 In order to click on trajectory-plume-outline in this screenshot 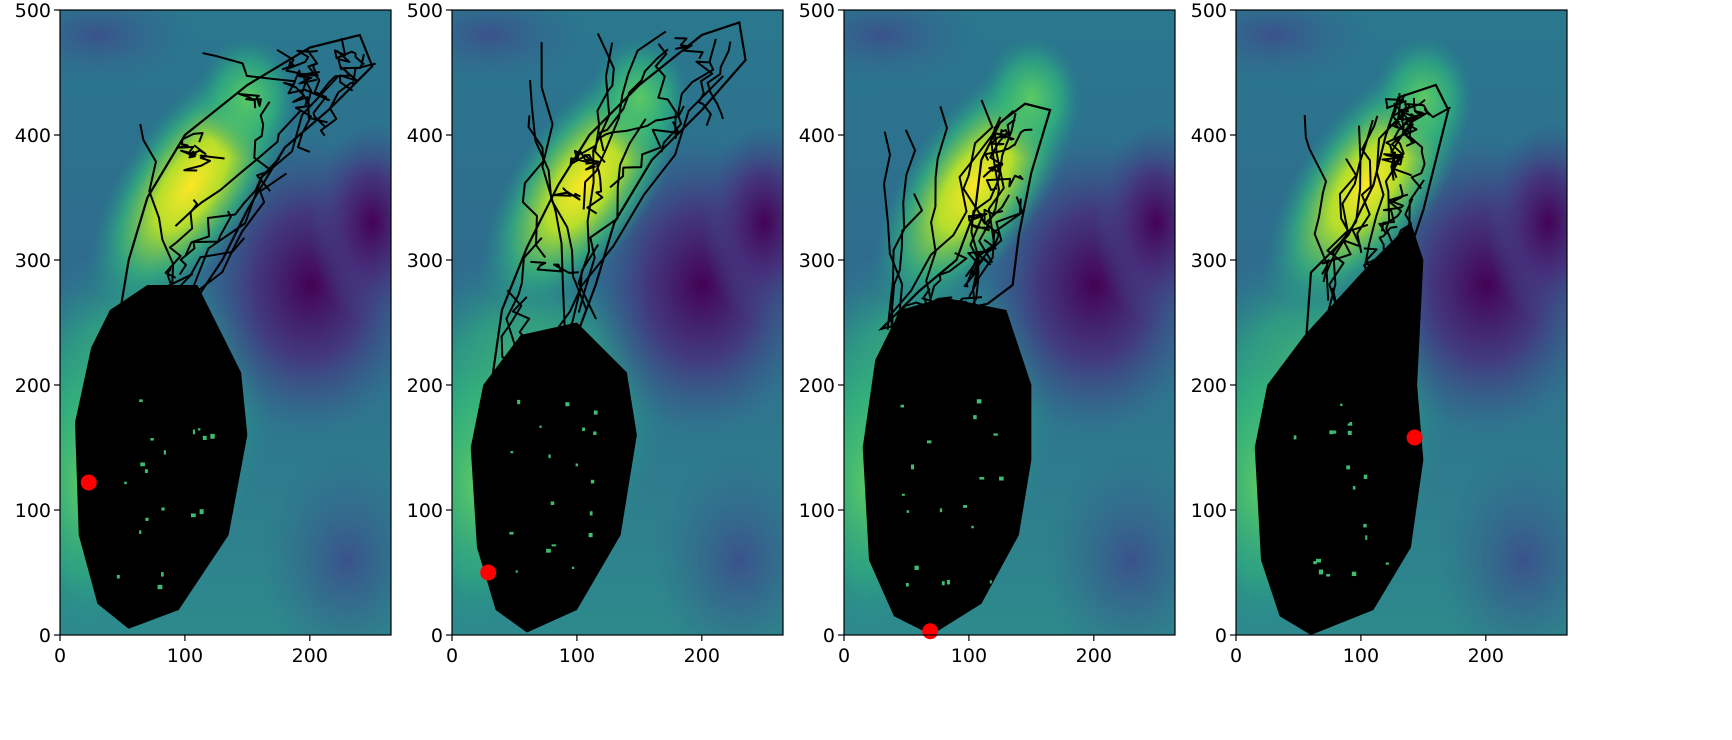, I will do `click(964, 216)`.